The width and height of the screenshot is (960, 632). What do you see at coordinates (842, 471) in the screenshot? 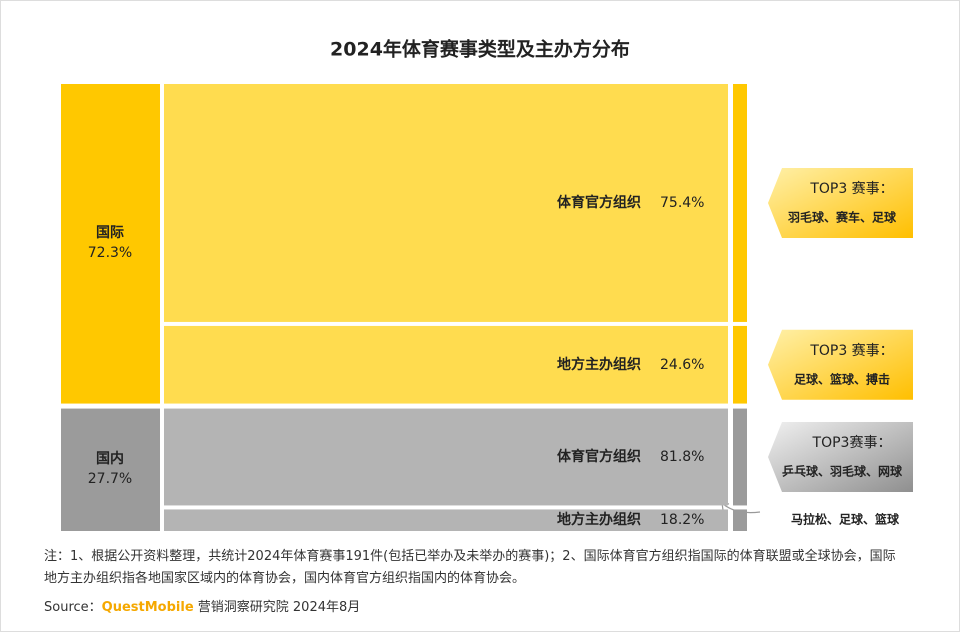
I see `callout-text: 乒乓球、羽毛球、网球` at bounding box center [842, 471].